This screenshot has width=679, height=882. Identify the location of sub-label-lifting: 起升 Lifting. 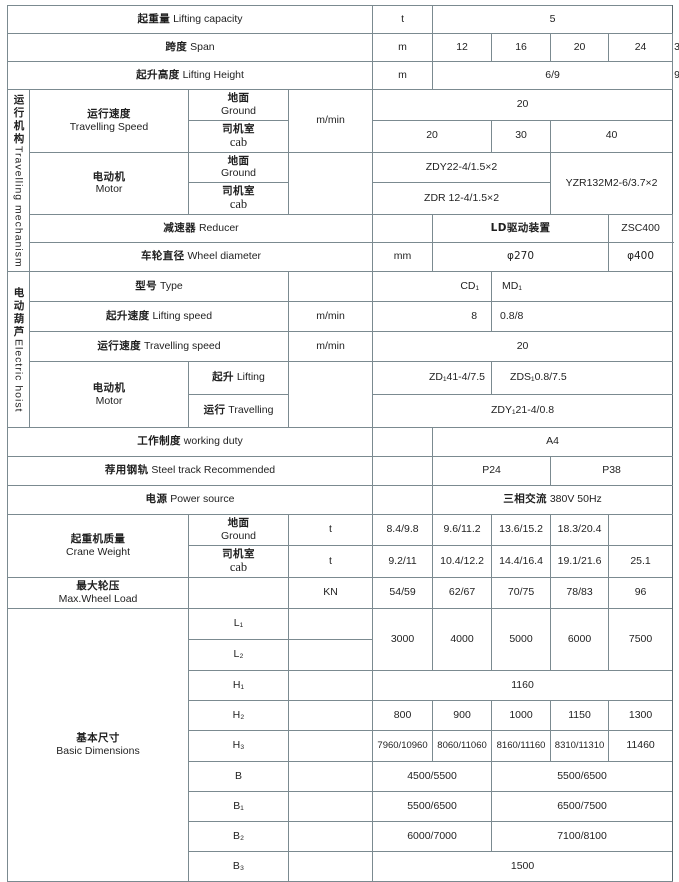
(238, 378).